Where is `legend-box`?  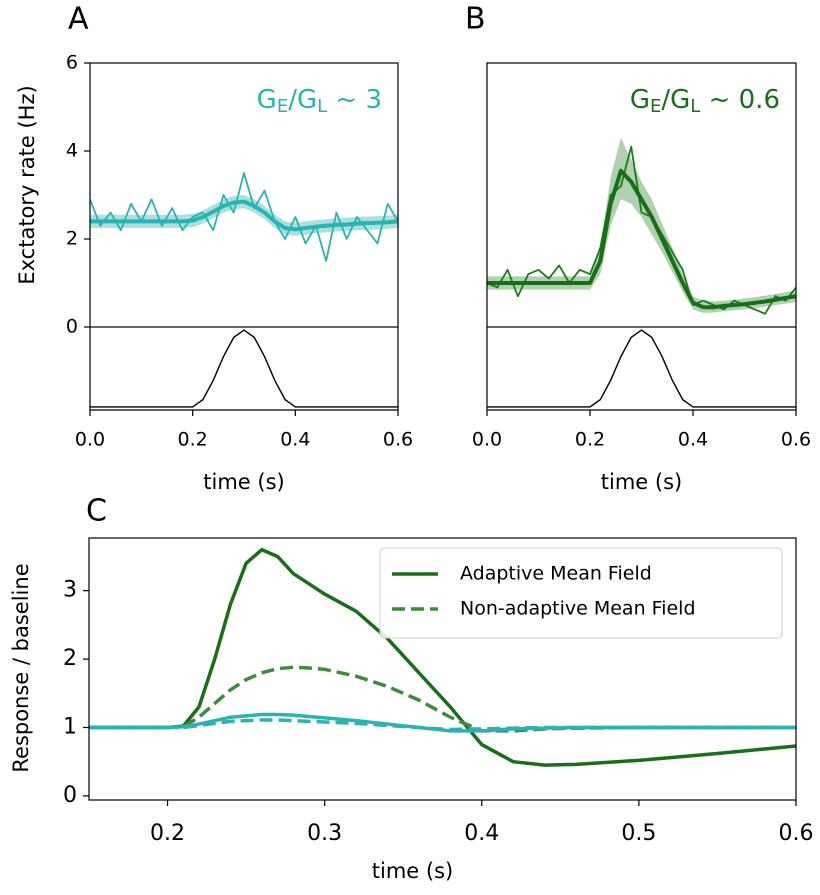 legend-box is located at coordinates (581, 593).